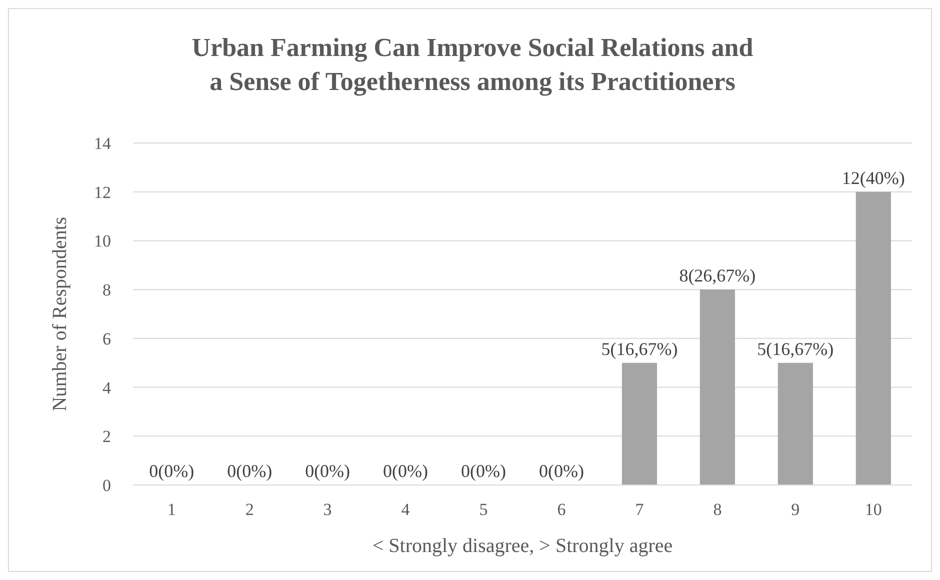 Image resolution: width=940 pixels, height=580 pixels. What do you see at coordinates (106, 290) in the screenshot?
I see `y-tick-label: 8` at bounding box center [106, 290].